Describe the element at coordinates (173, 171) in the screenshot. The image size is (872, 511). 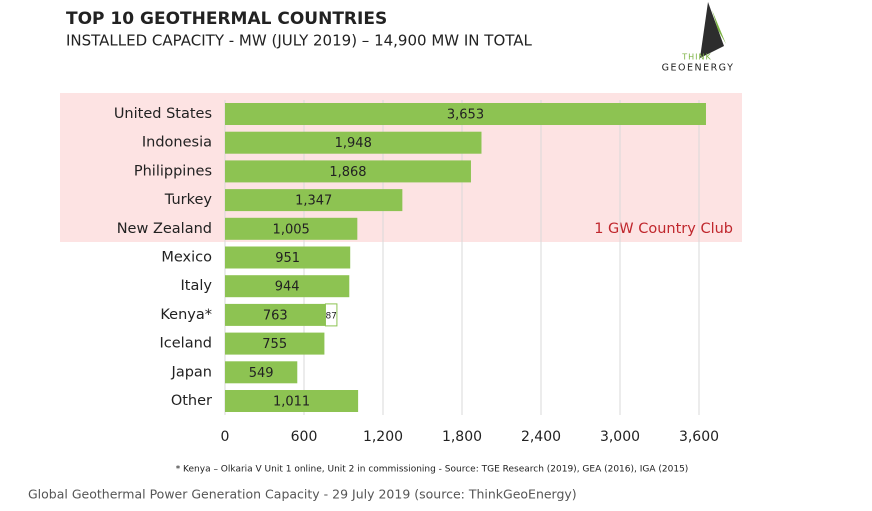
I see `category-label: Philippines` at that location.